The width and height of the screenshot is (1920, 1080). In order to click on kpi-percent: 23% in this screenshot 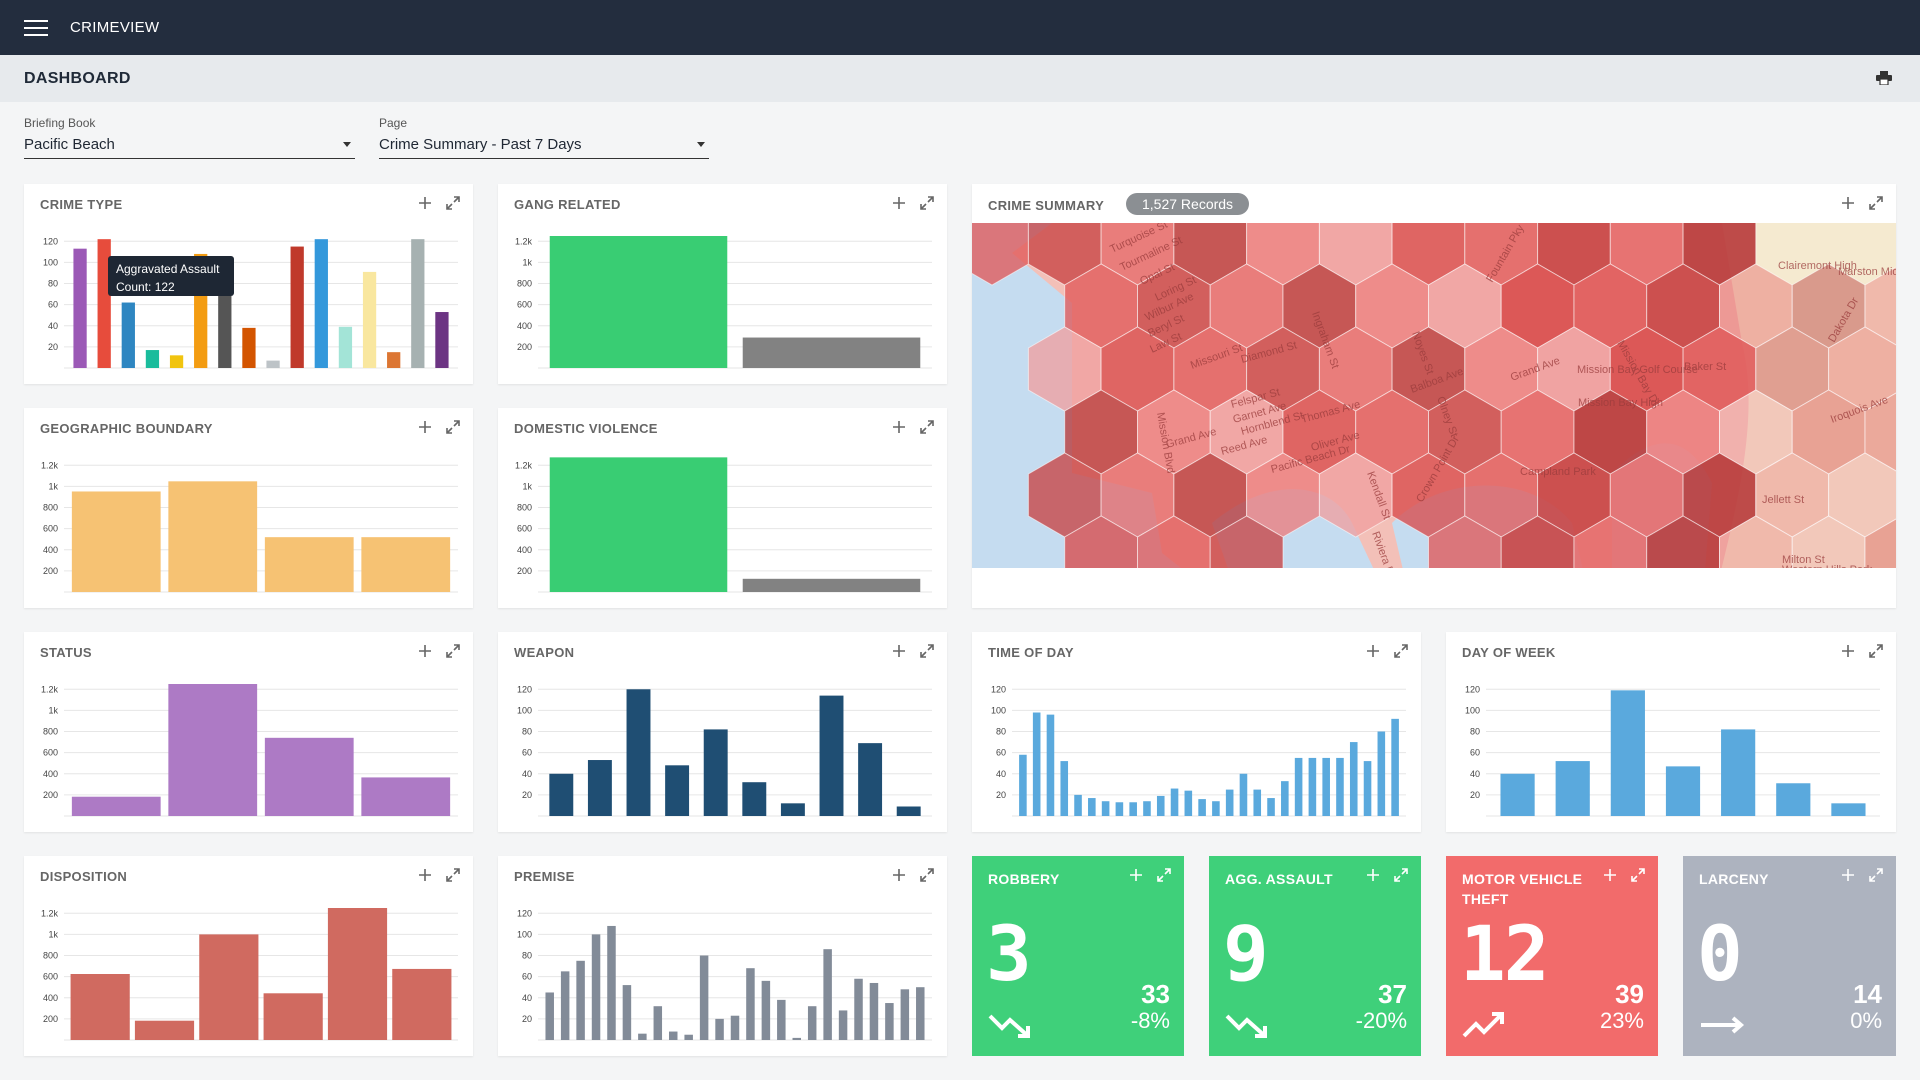, I will do `click(1621, 1020)`.